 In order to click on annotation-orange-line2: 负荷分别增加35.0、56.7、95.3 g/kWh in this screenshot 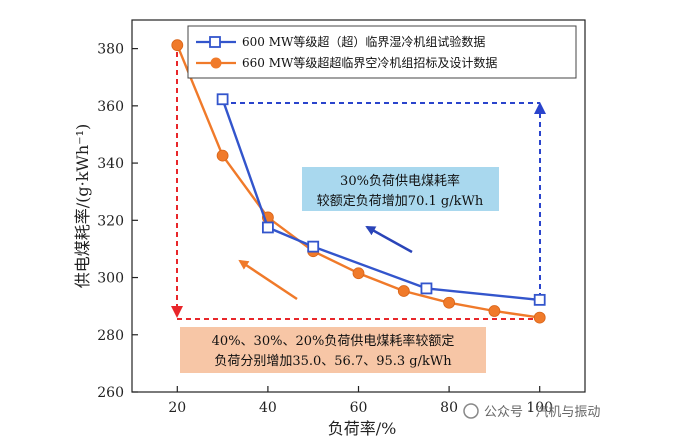, I will do `click(333, 361)`.